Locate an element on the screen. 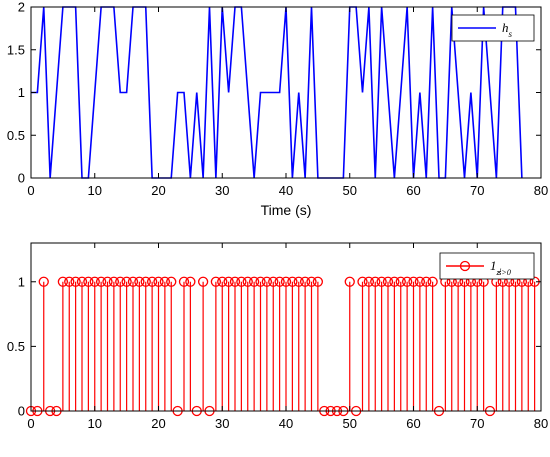  y-tick-label: 1.5 is located at coordinates (16, 49).